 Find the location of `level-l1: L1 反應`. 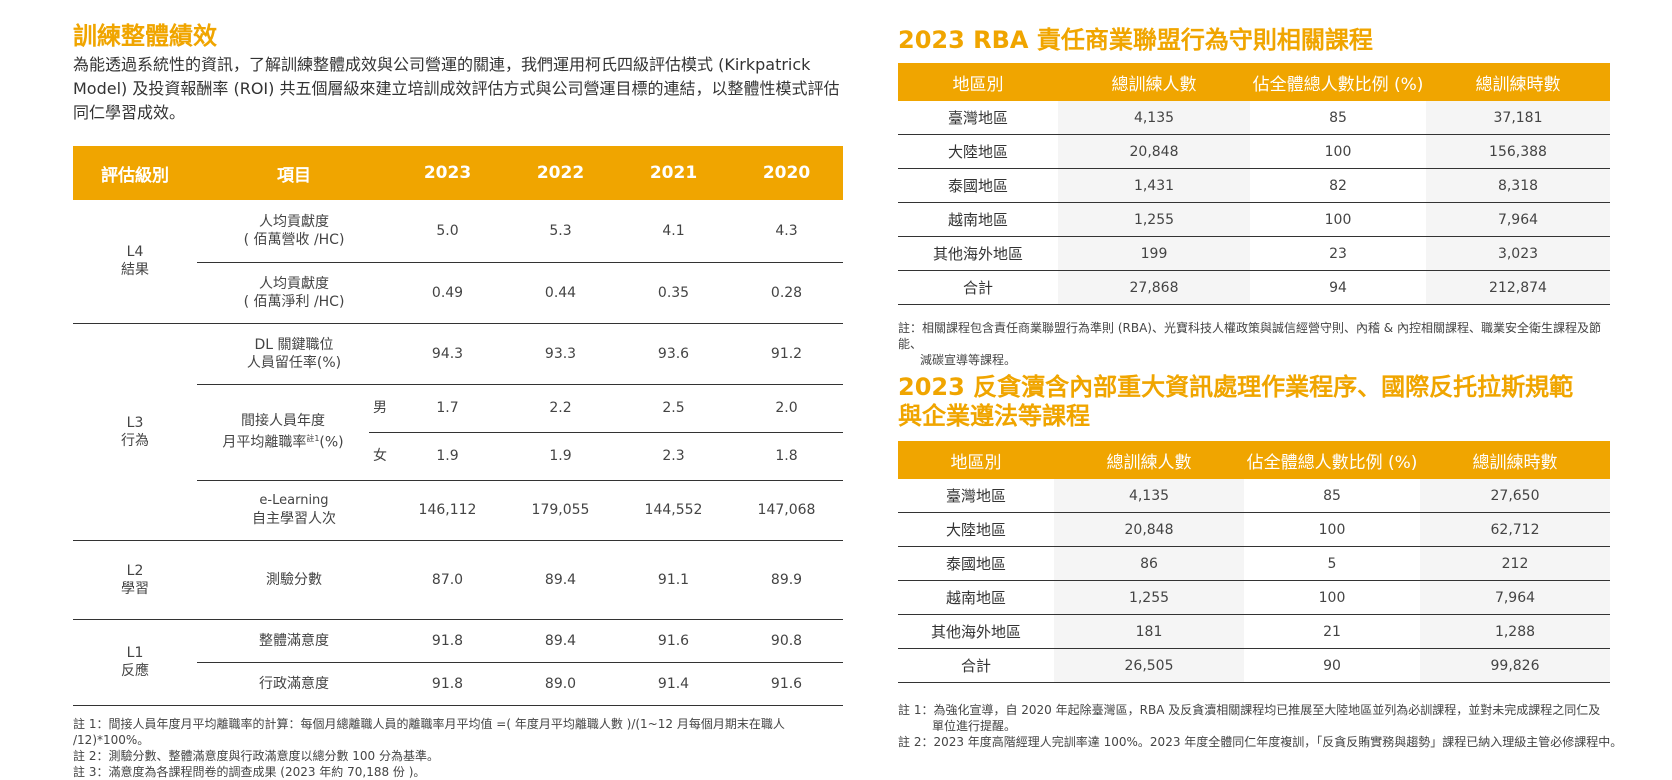

level-l1: L1 反應 is located at coordinates (135, 662).